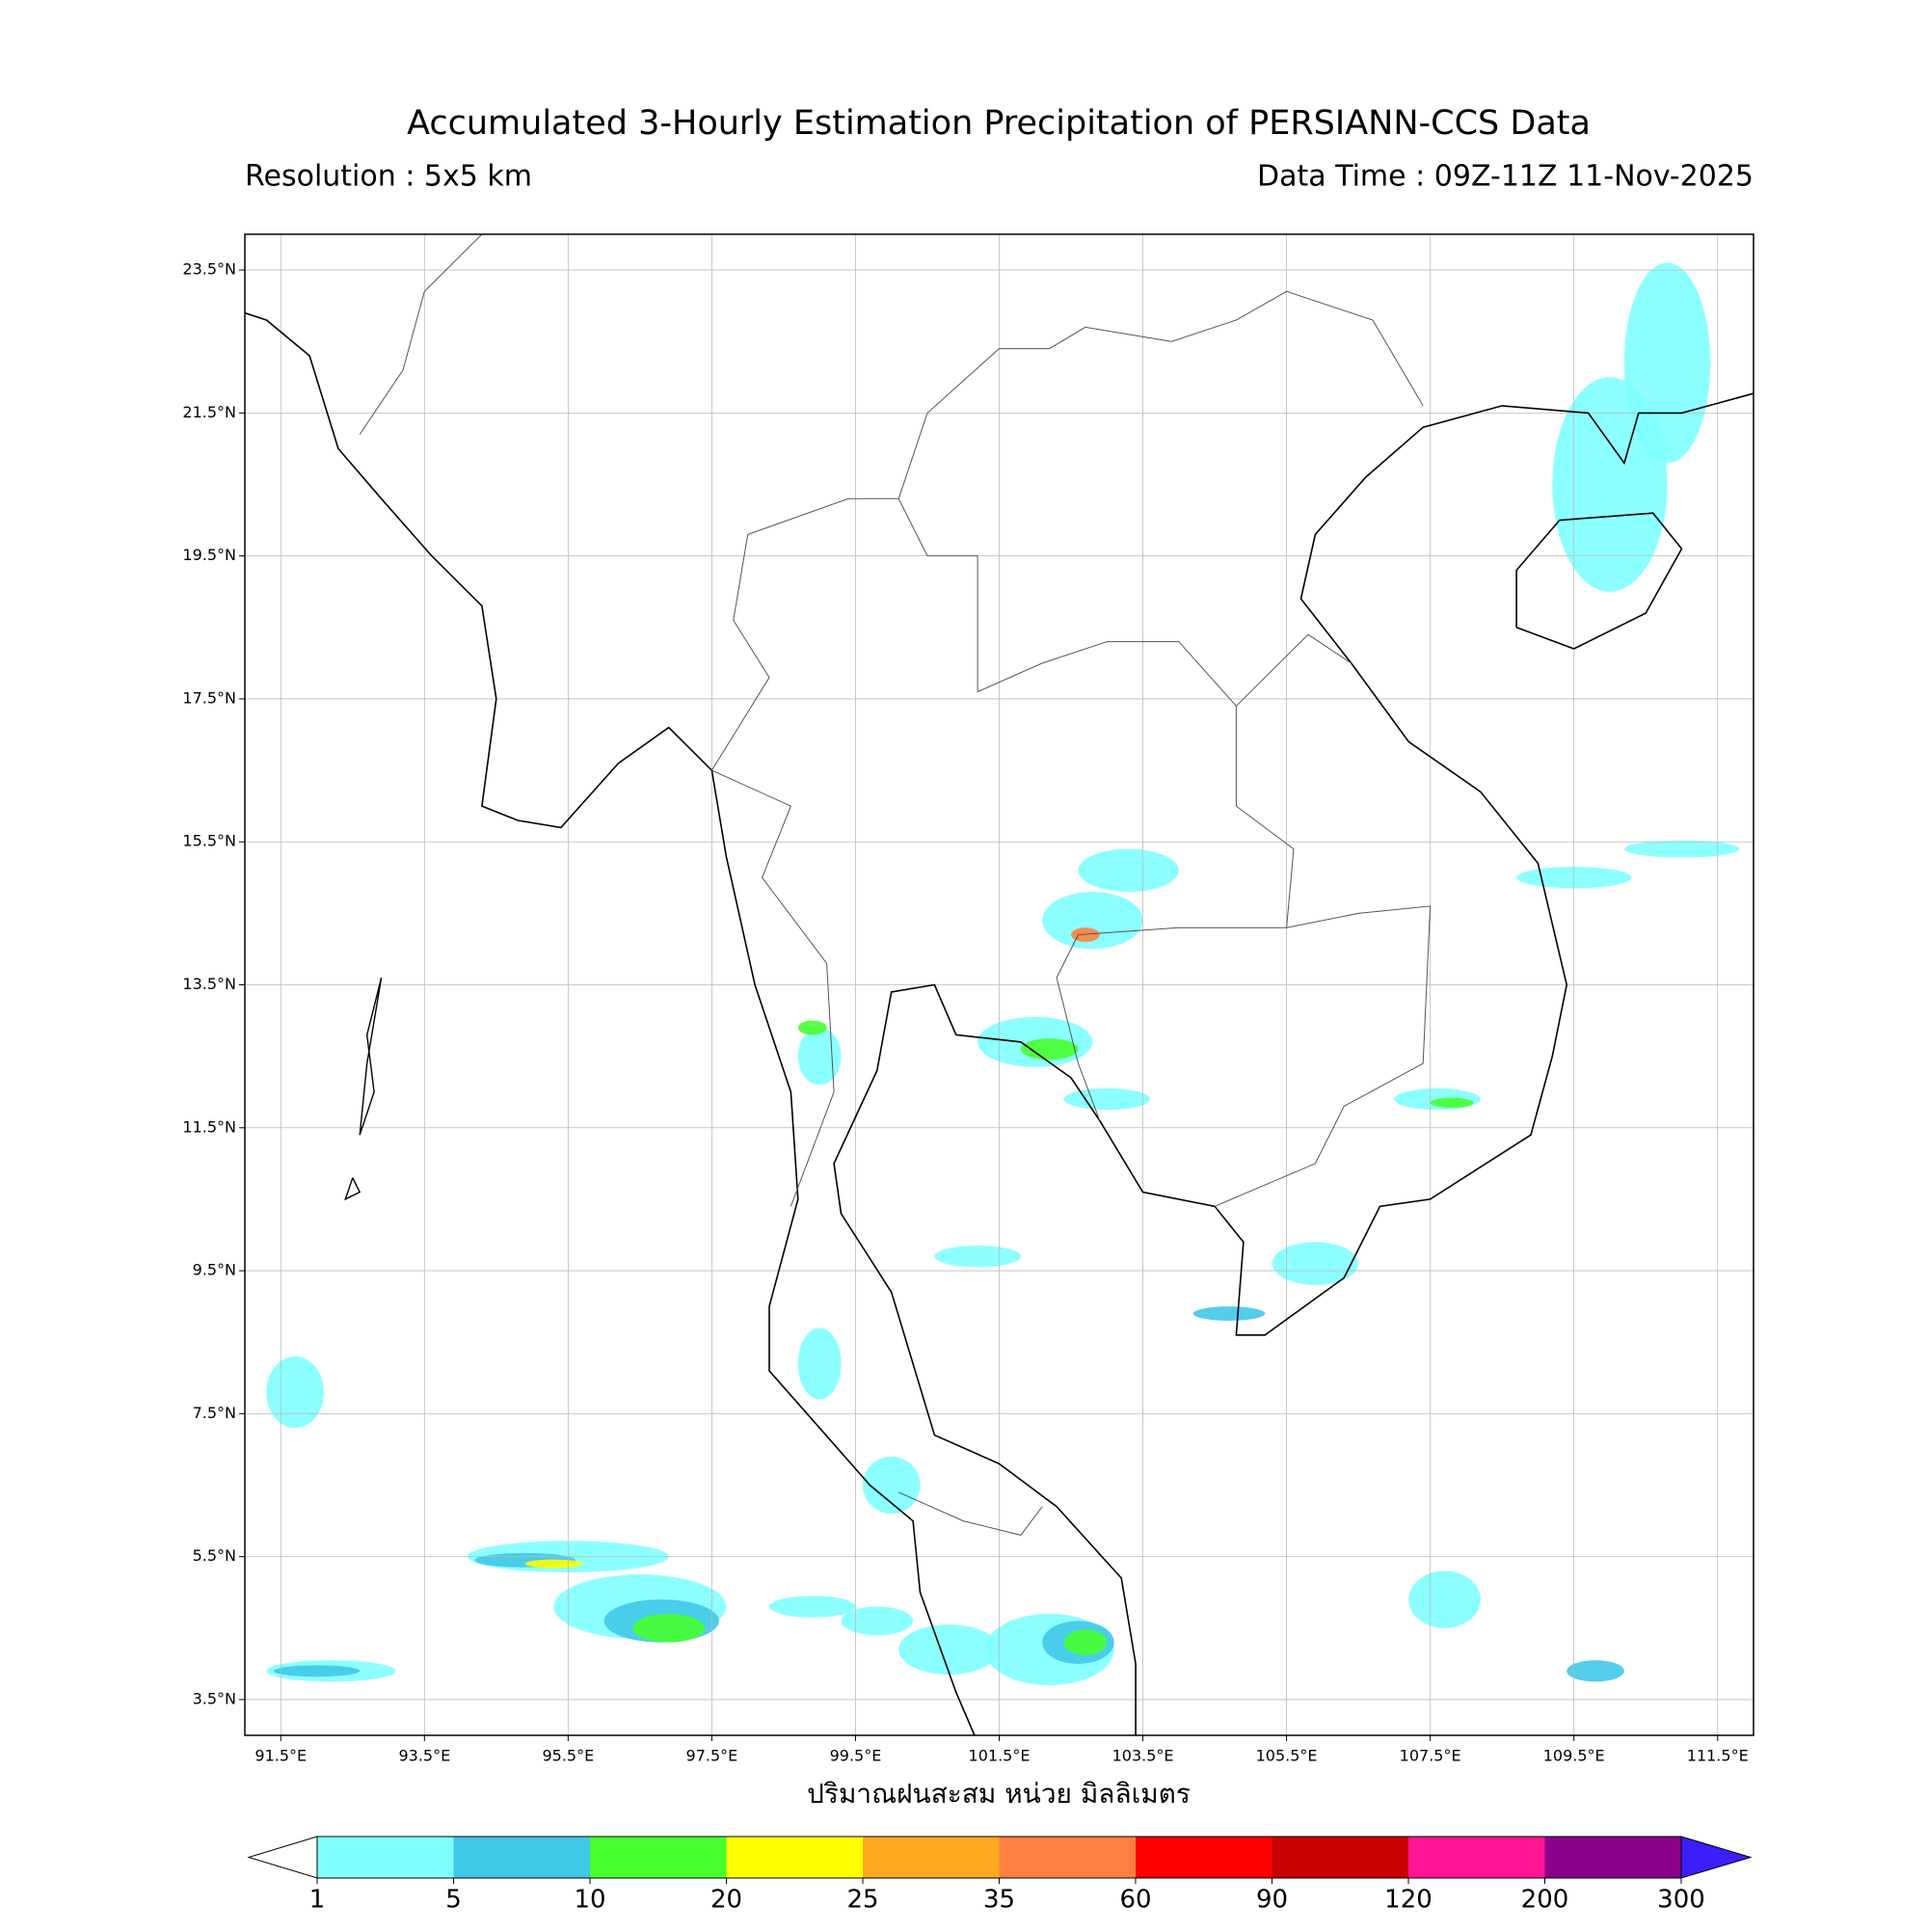 This screenshot has width=1928, height=1932. I want to click on colorbar-label: 1, so click(317, 1901).